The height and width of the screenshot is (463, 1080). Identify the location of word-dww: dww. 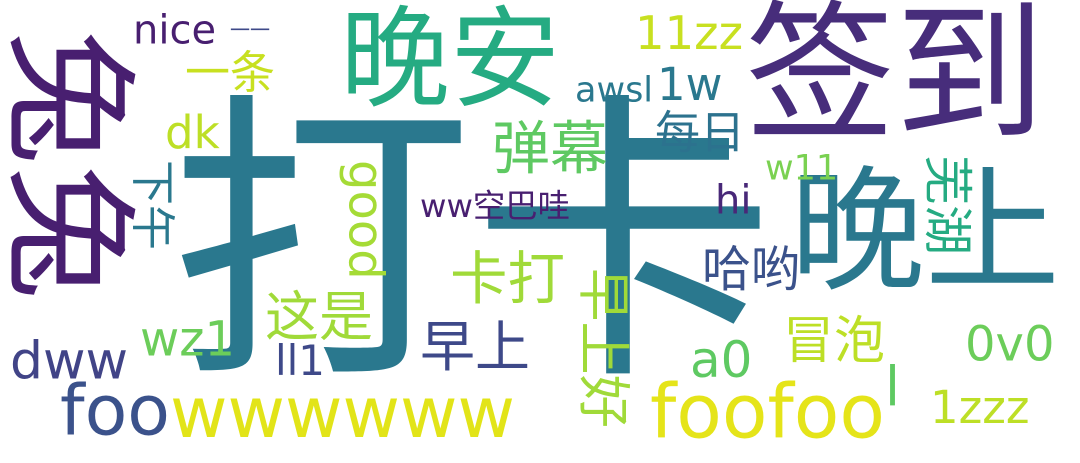
(69, 361).